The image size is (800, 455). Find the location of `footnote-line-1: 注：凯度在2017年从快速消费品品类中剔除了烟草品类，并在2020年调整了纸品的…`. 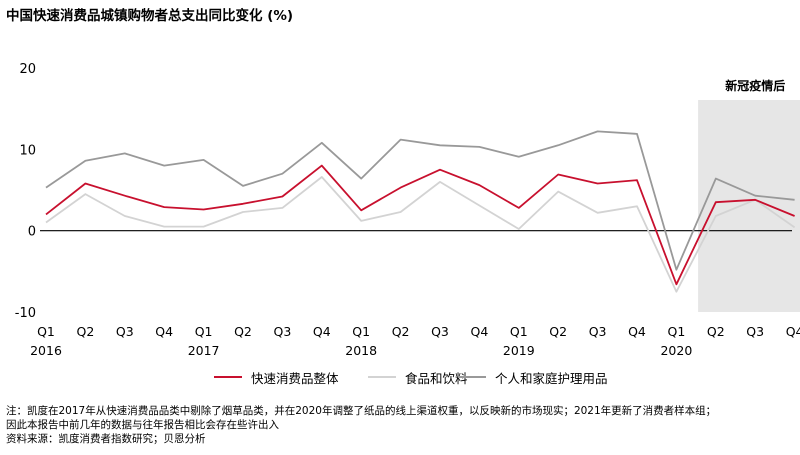

footnote-line-1: 注：凯度在2017年从快速消费品品类中剔除了烟草品类，并在2020年调整了纸品的… is located at coordinates (361, 411).